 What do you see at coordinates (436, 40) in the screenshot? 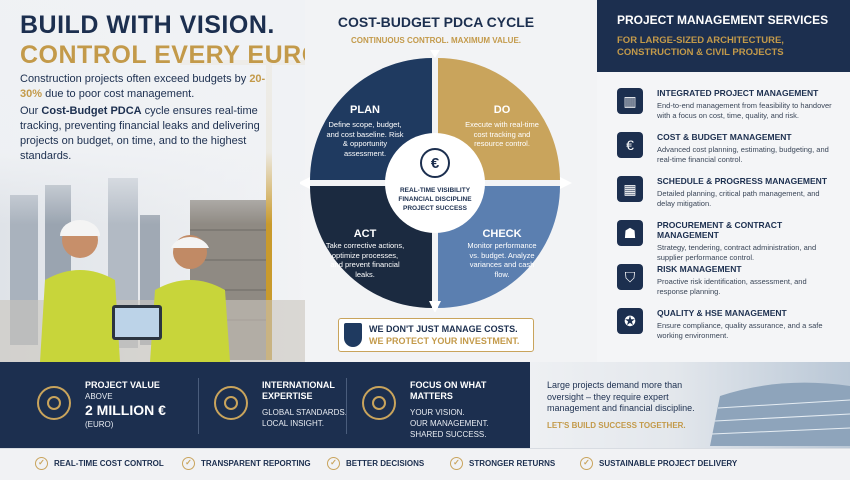
I see `cycle-subtitle: CONTINUOUS CONTROL. MAXIMUM VALUE.` at bounding box center [436, 40].